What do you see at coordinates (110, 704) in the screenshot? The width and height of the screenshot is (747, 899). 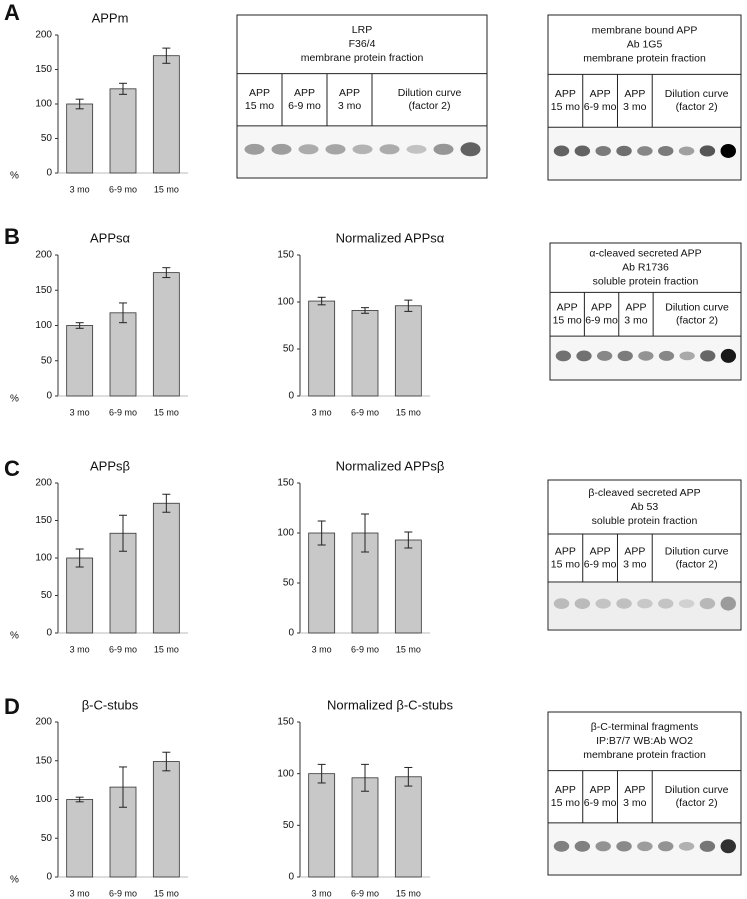 I see `chart-title: β-C-stubs` at bounding box center [110, 704].